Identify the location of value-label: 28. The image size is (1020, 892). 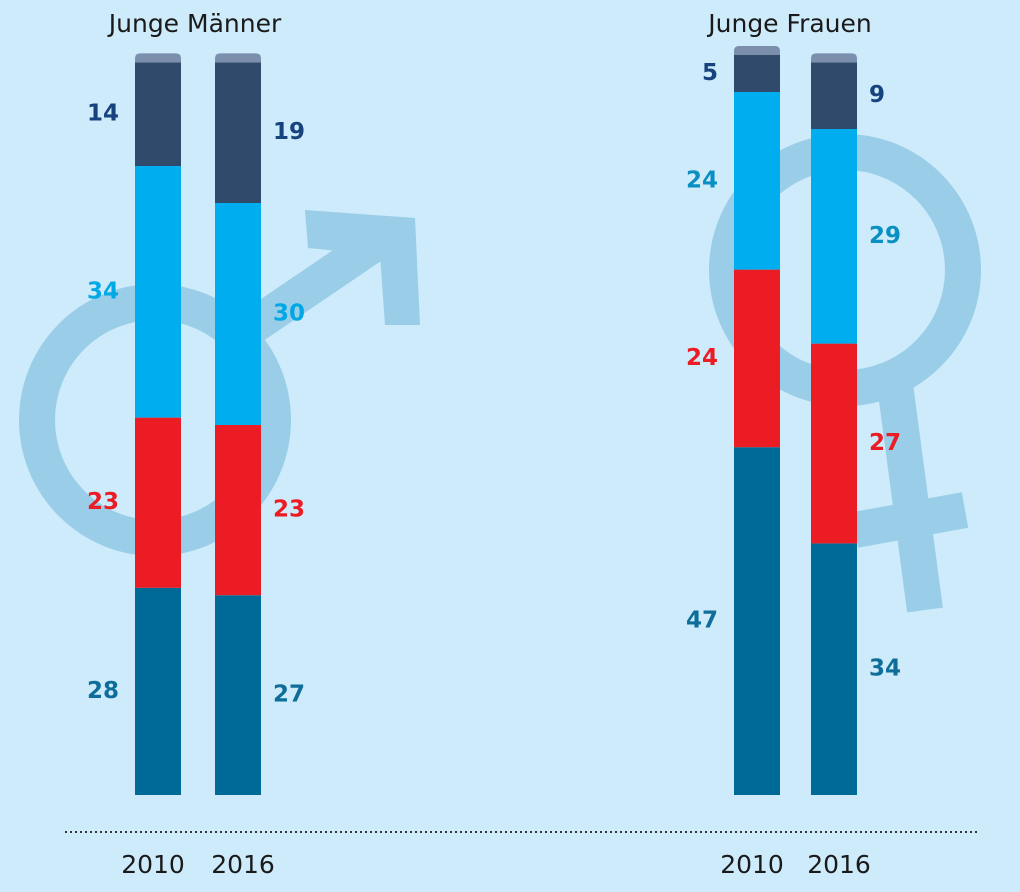
(103, 691).